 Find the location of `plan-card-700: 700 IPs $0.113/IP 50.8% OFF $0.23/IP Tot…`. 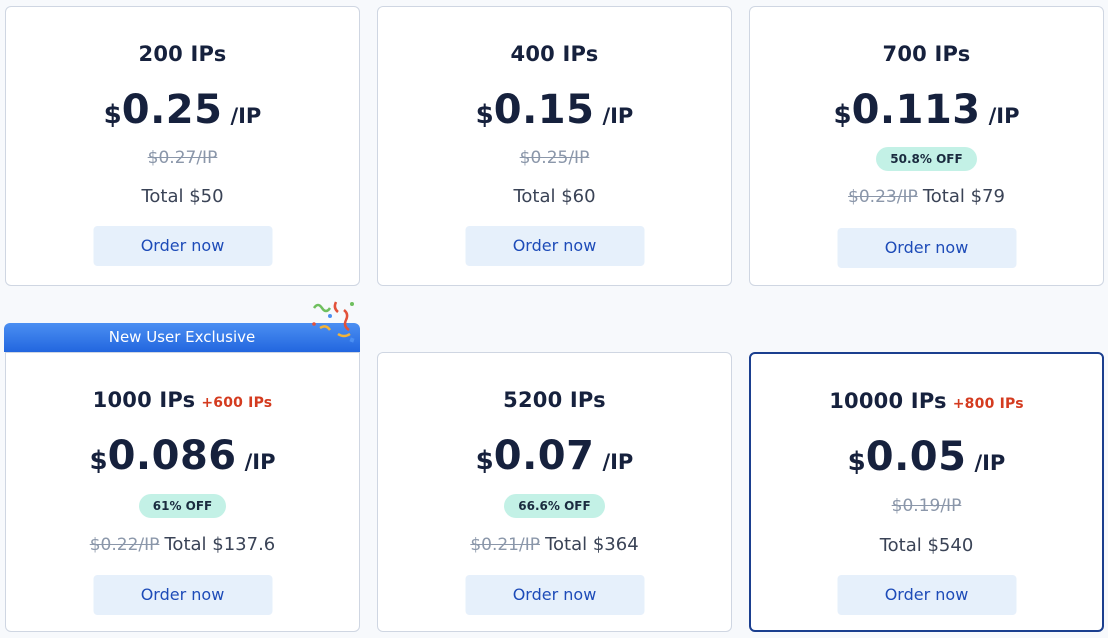

plan-card-700: 700 IPs $0.113/IP 50.8% OFF $0.23/IP Tot… is located at coordinates (926, 146).